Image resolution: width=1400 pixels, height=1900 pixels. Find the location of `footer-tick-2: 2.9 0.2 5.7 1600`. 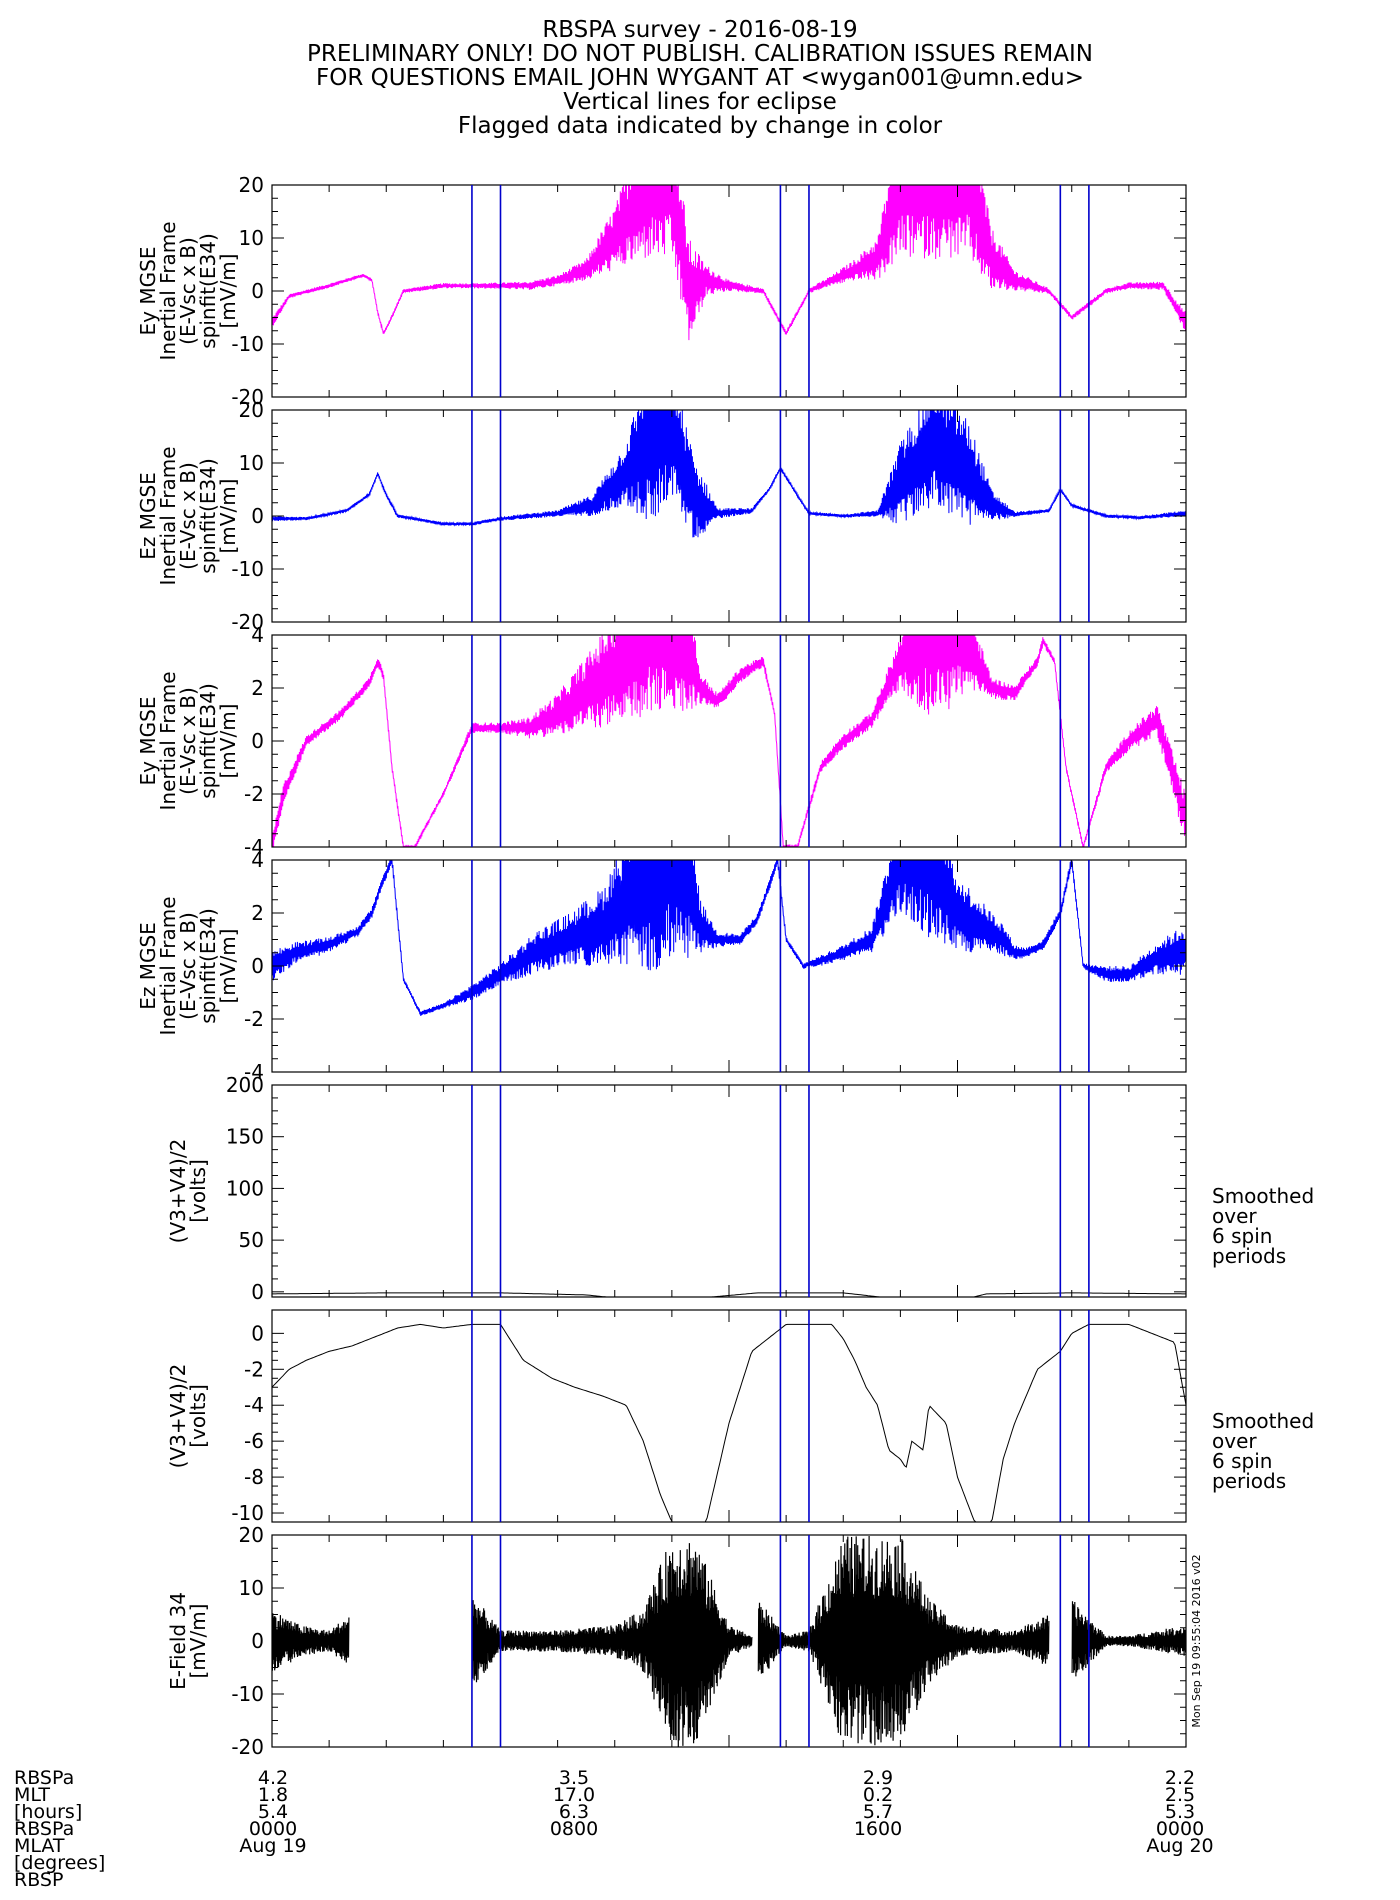

footer-tick-2: 2.9 0.2 5.7 1600 is located at coordinates (878, 1803).